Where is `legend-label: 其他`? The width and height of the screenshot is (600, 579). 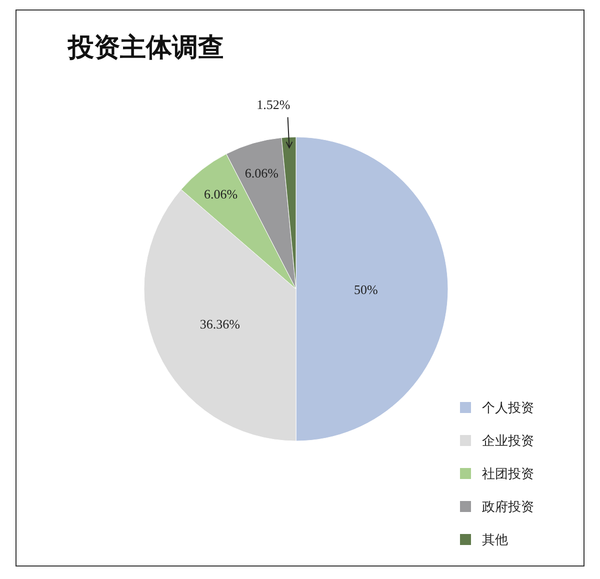 legend-label: 其他 is located at coordinates (495, 540).